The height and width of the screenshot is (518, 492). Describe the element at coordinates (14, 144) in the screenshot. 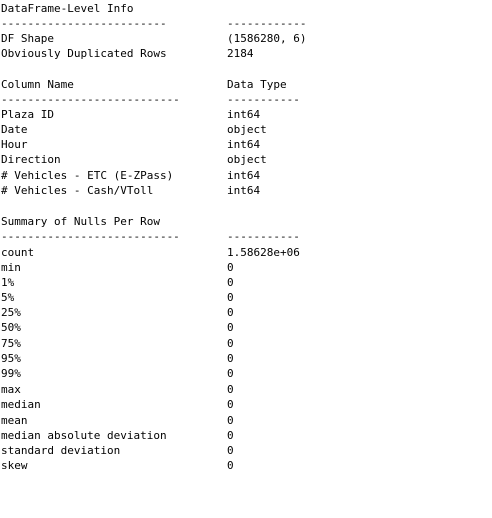

I see `column-name: Hour` at that location.